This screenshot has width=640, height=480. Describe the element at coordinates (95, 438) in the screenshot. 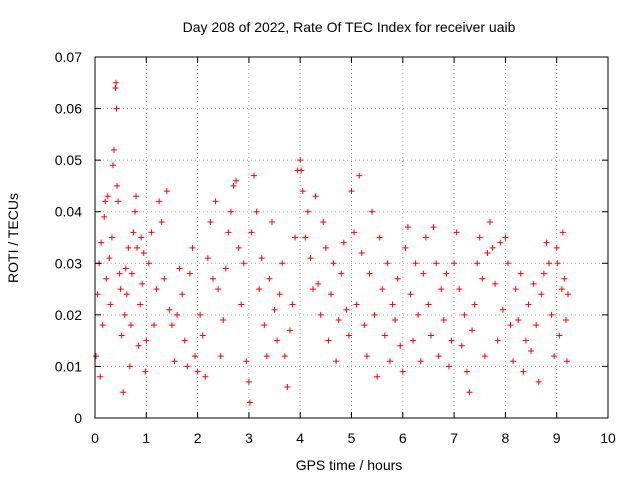

I see `x-tick-label: 0` at that location.